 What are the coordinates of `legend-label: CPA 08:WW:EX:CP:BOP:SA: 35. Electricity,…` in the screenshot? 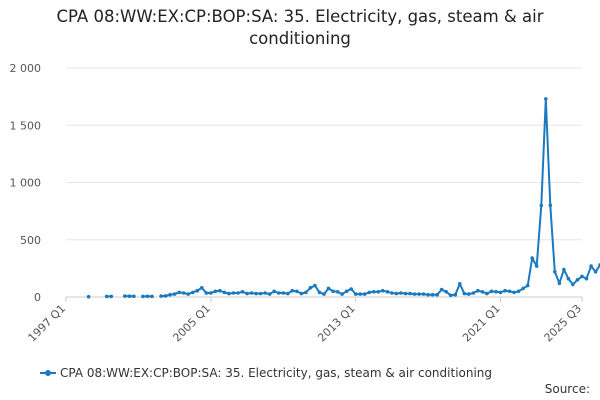 It's located at (276, 373).